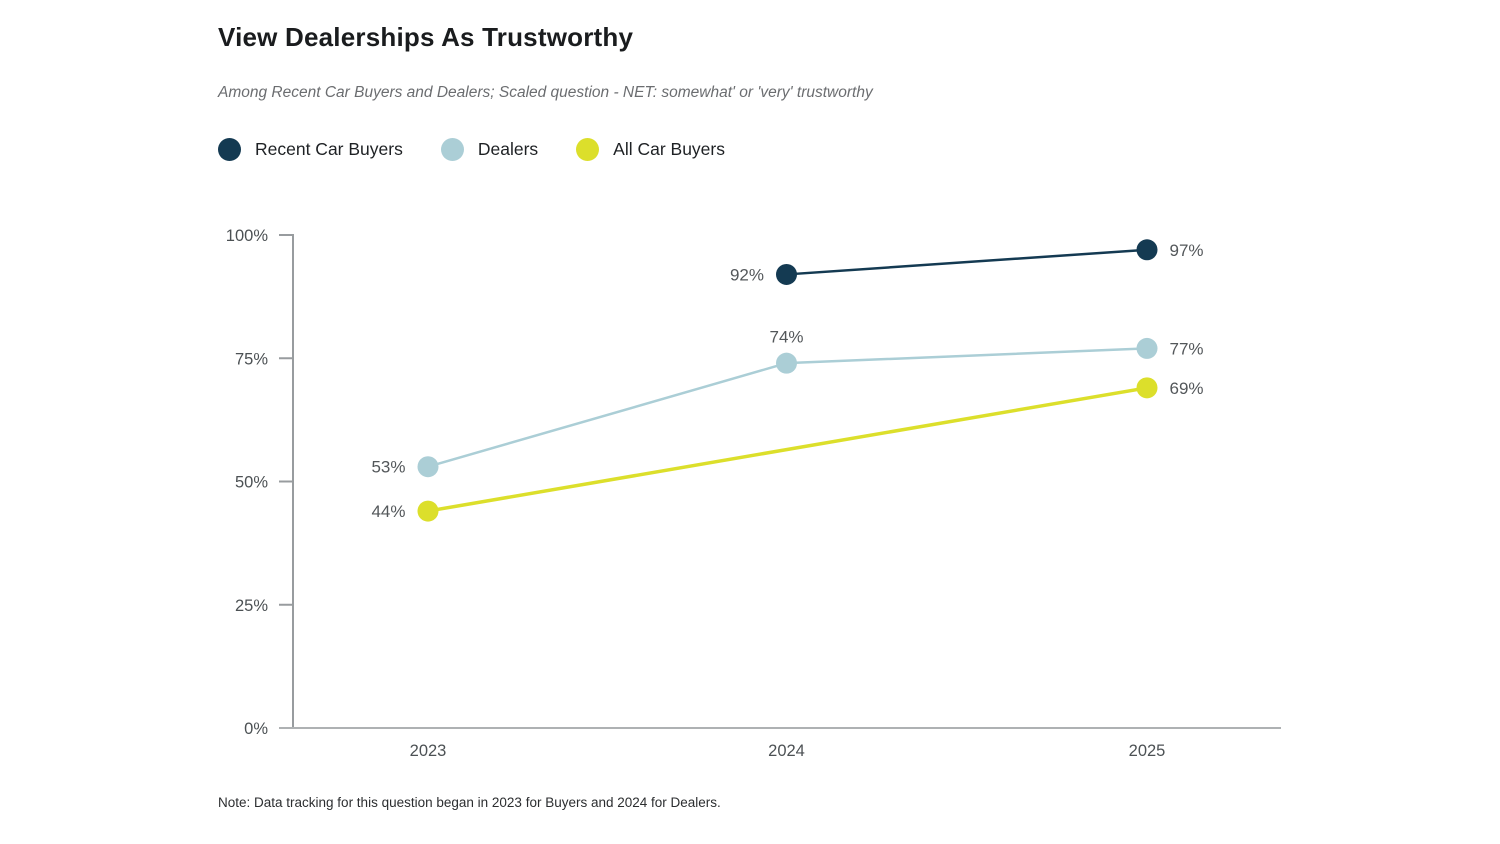  I want to click on y-tick-label: 50%, so click(251, 483).